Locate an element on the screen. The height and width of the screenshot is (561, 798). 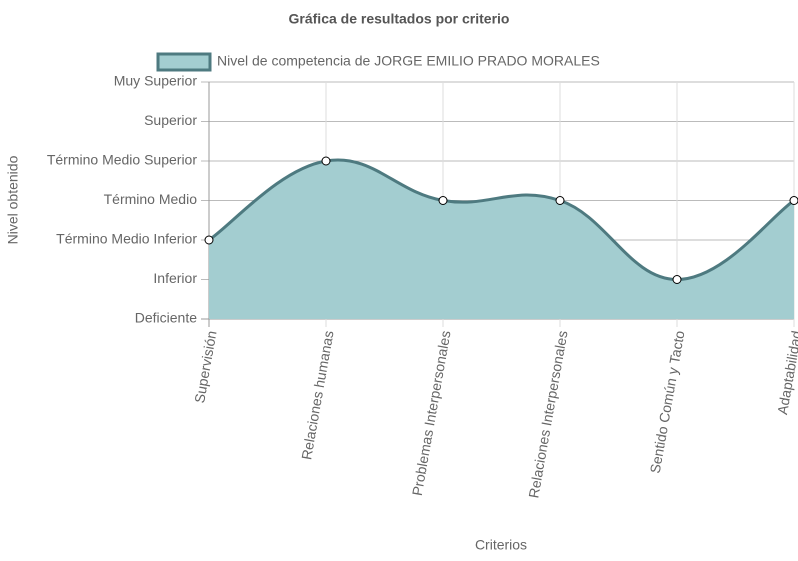
legend-swatch is located at coordinates (184, 62).